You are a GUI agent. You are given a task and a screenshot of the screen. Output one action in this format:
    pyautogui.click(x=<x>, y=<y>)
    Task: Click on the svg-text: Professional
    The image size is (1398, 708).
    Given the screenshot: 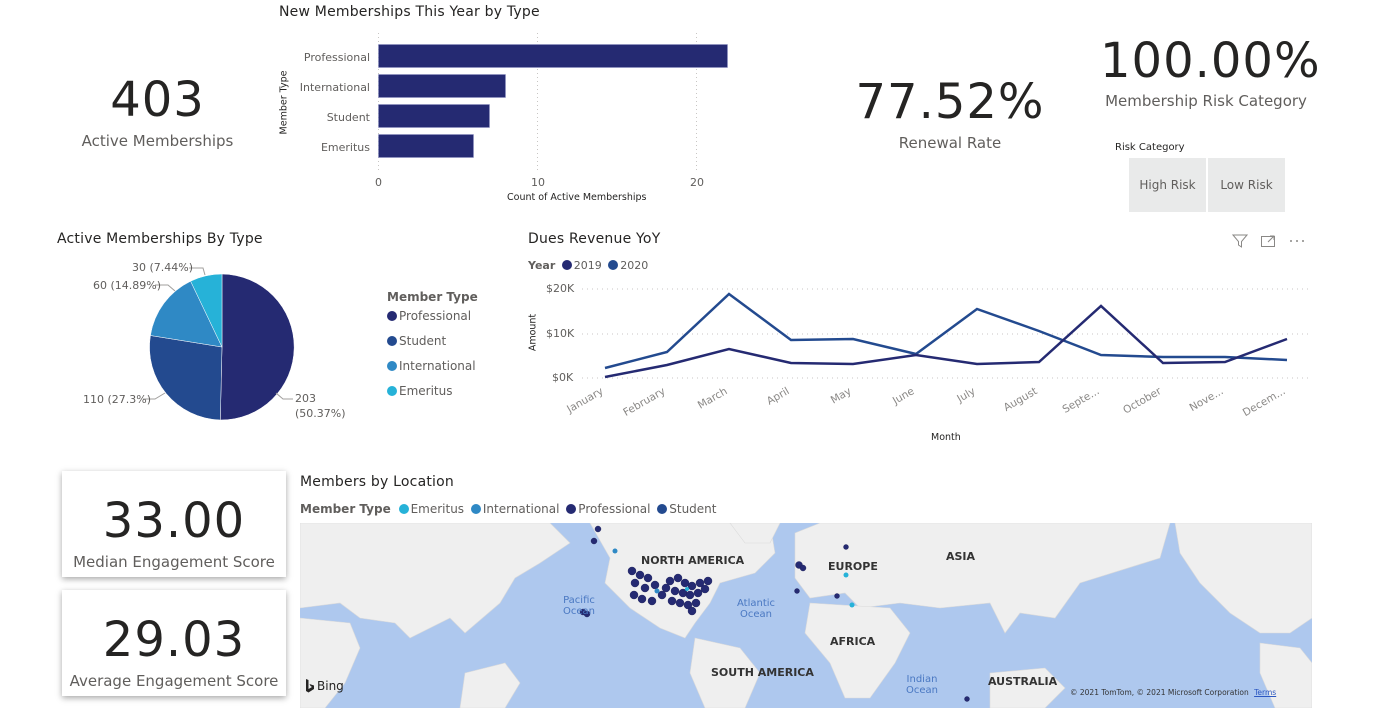 What is the action you would take?
    pyautogui.click(x=337, y=57)
    